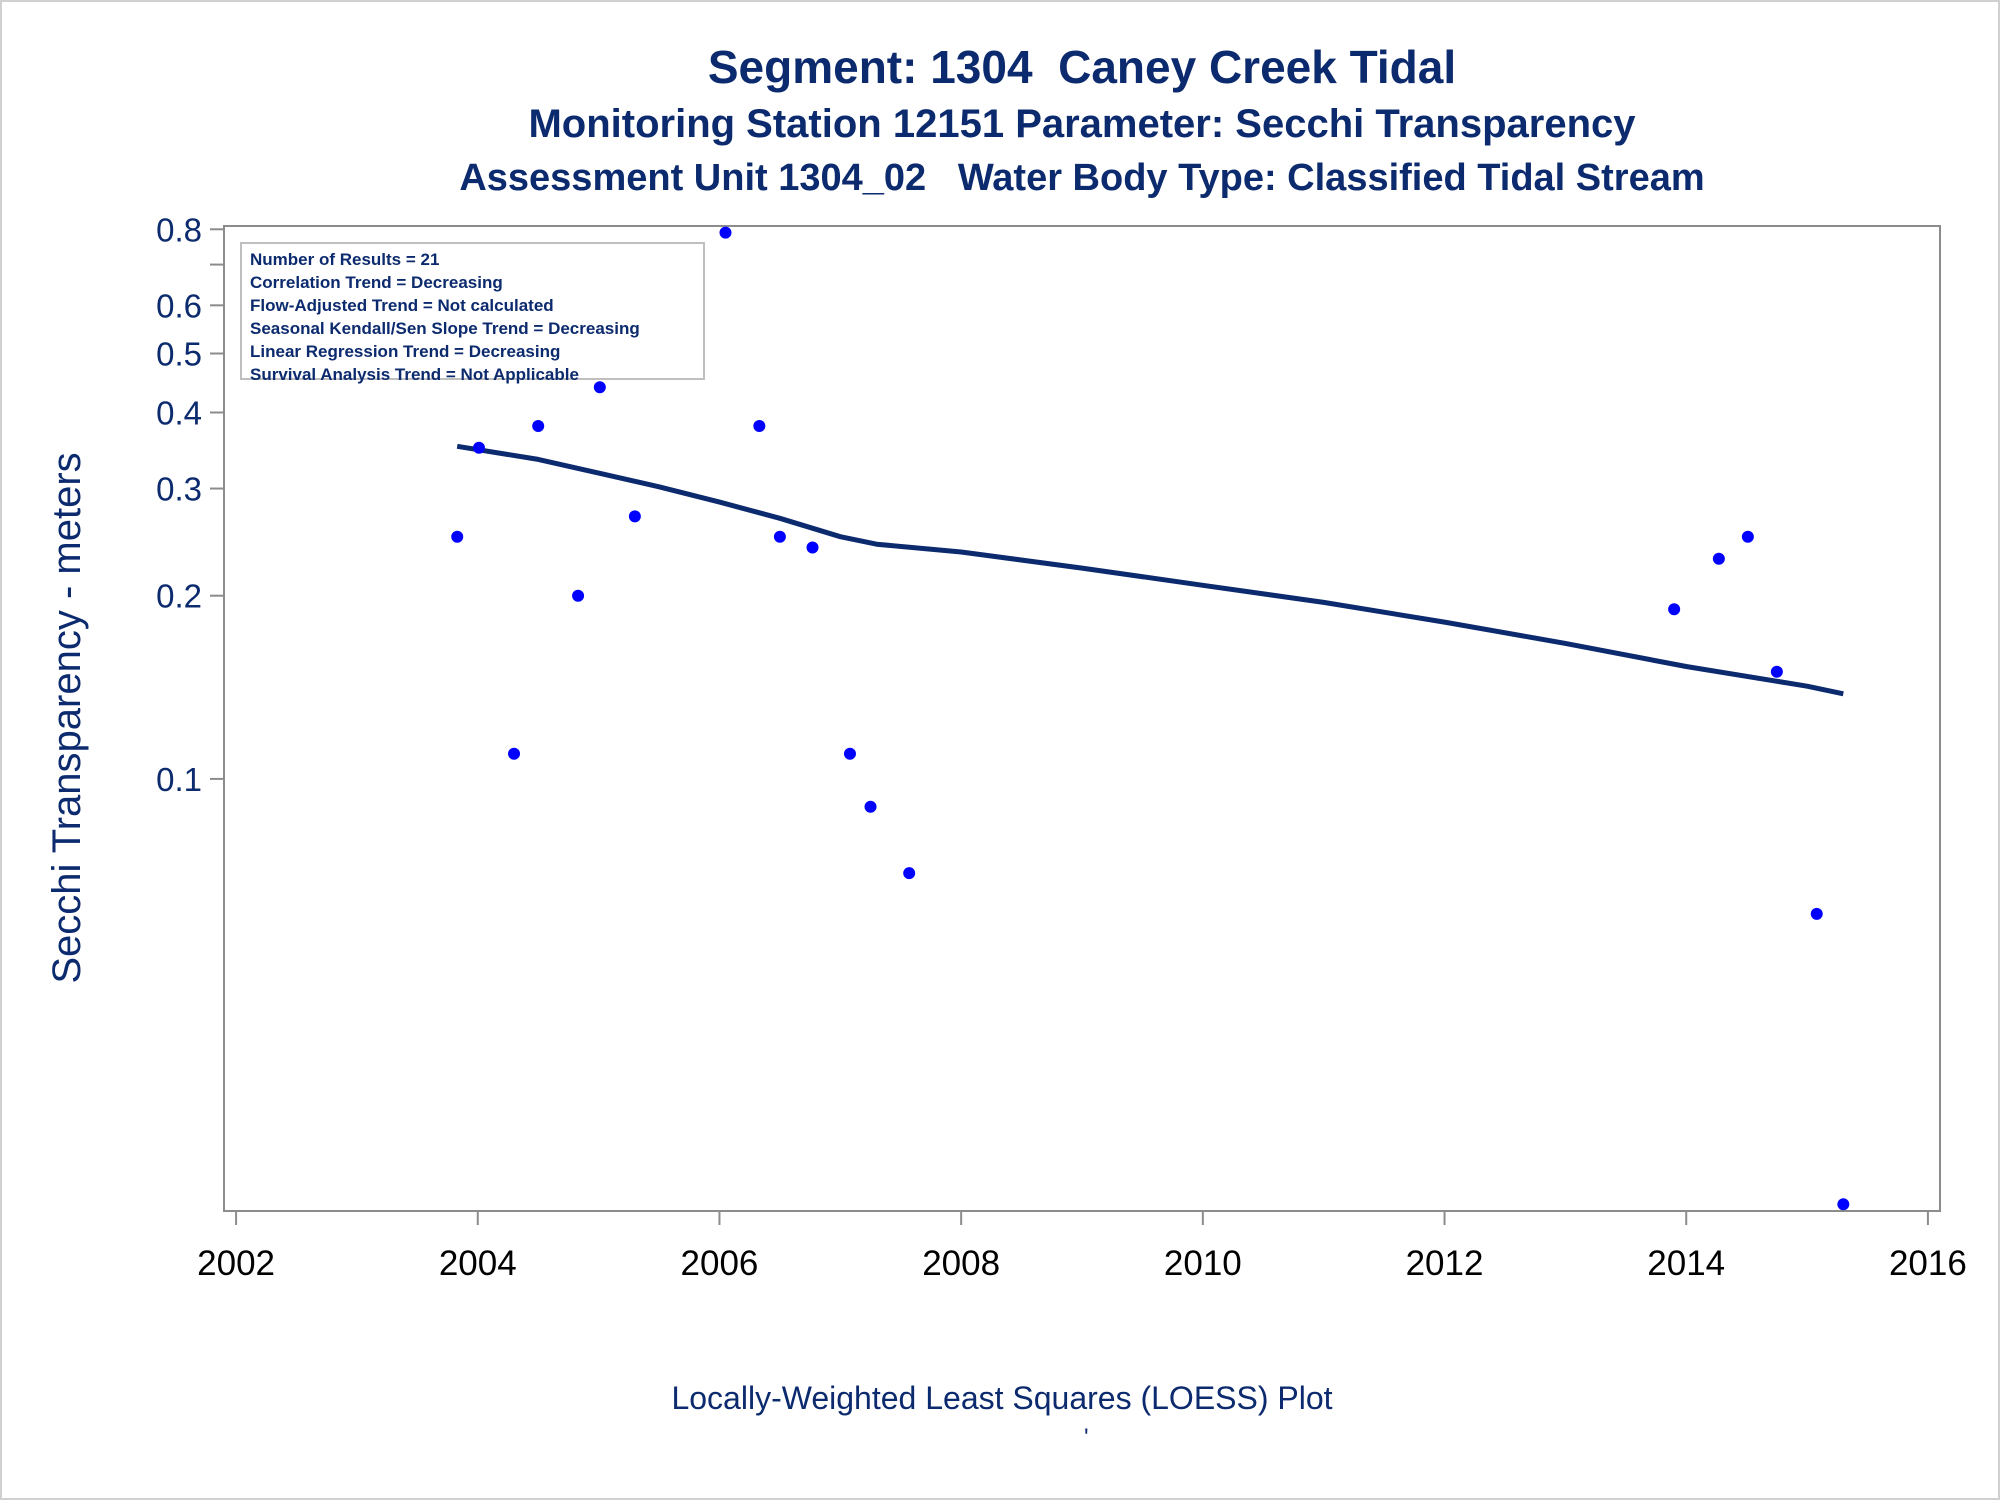 This screenshot has height=1502, width=2000. I want to click on footnote-mark: ', so click(1086, 1437).